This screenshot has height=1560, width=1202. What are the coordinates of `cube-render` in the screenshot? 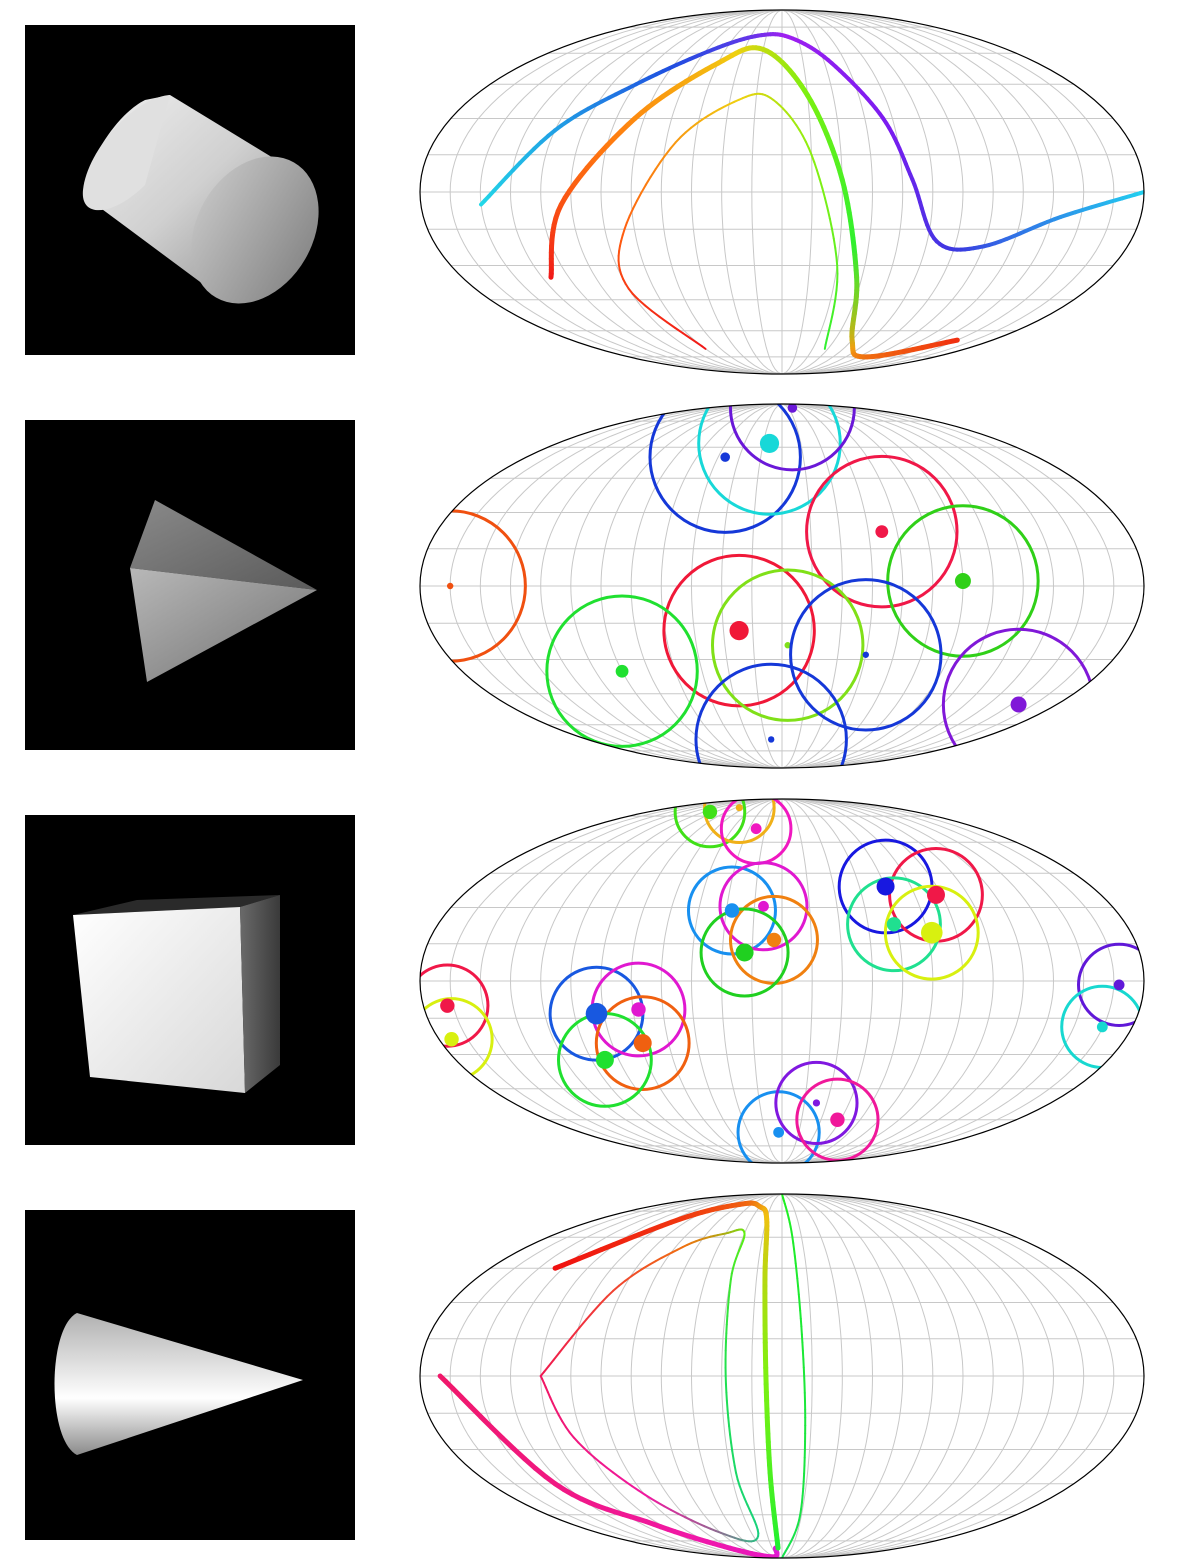 It's located at (190, 980).